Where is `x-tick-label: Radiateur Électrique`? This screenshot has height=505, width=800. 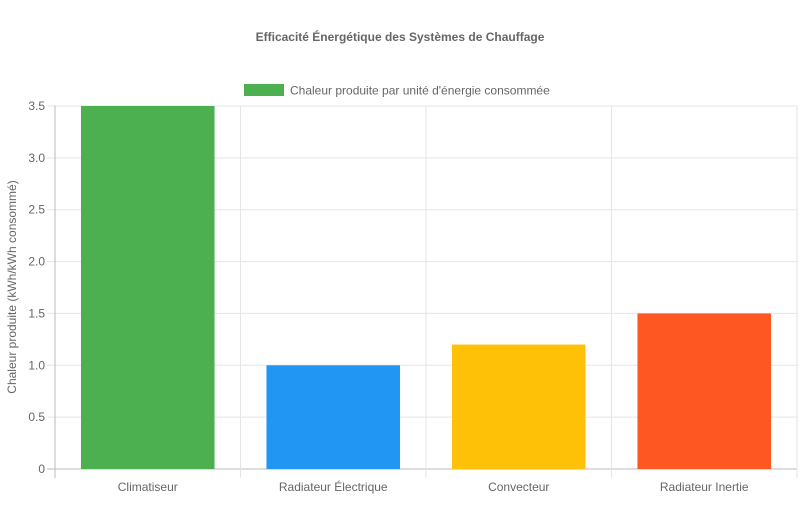 x-tick-label: Radiateur Électrique is located at coordinates (333, 486).